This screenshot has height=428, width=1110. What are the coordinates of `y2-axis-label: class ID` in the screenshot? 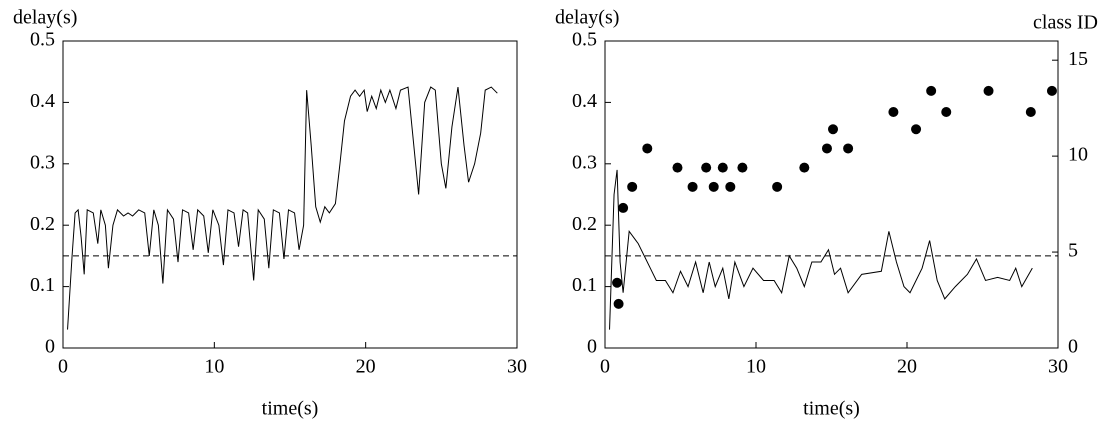 It's located at (1065, 23).